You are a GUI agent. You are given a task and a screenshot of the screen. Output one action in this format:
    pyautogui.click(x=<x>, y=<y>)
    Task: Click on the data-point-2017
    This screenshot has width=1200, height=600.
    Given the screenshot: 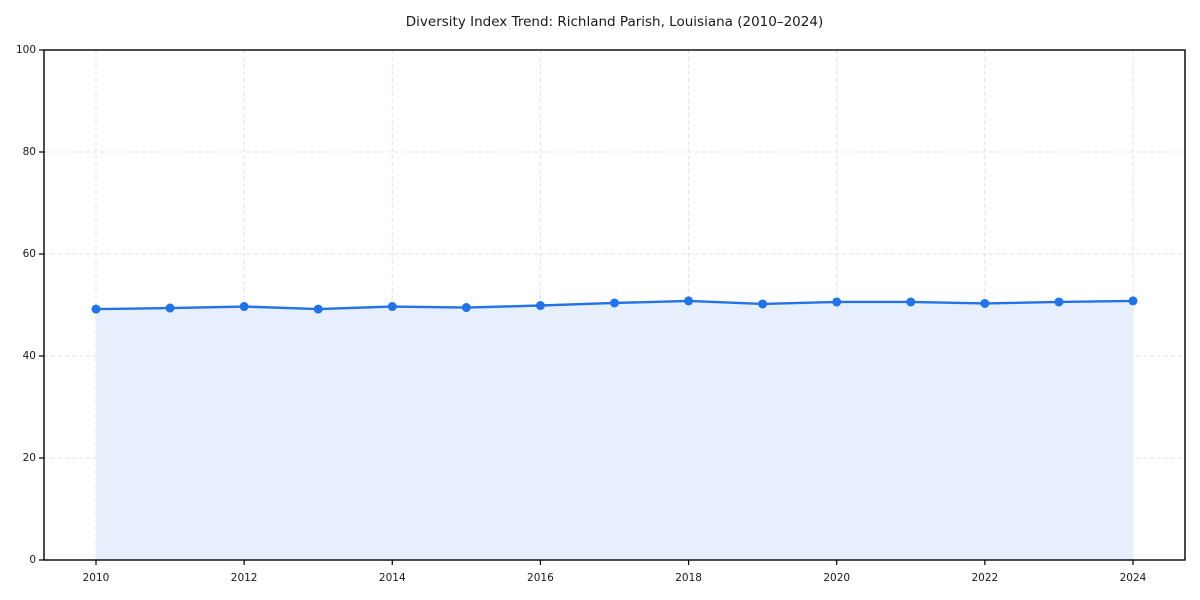 What is the action you would take?
    pyautogui.click(x=614, y=303)
    